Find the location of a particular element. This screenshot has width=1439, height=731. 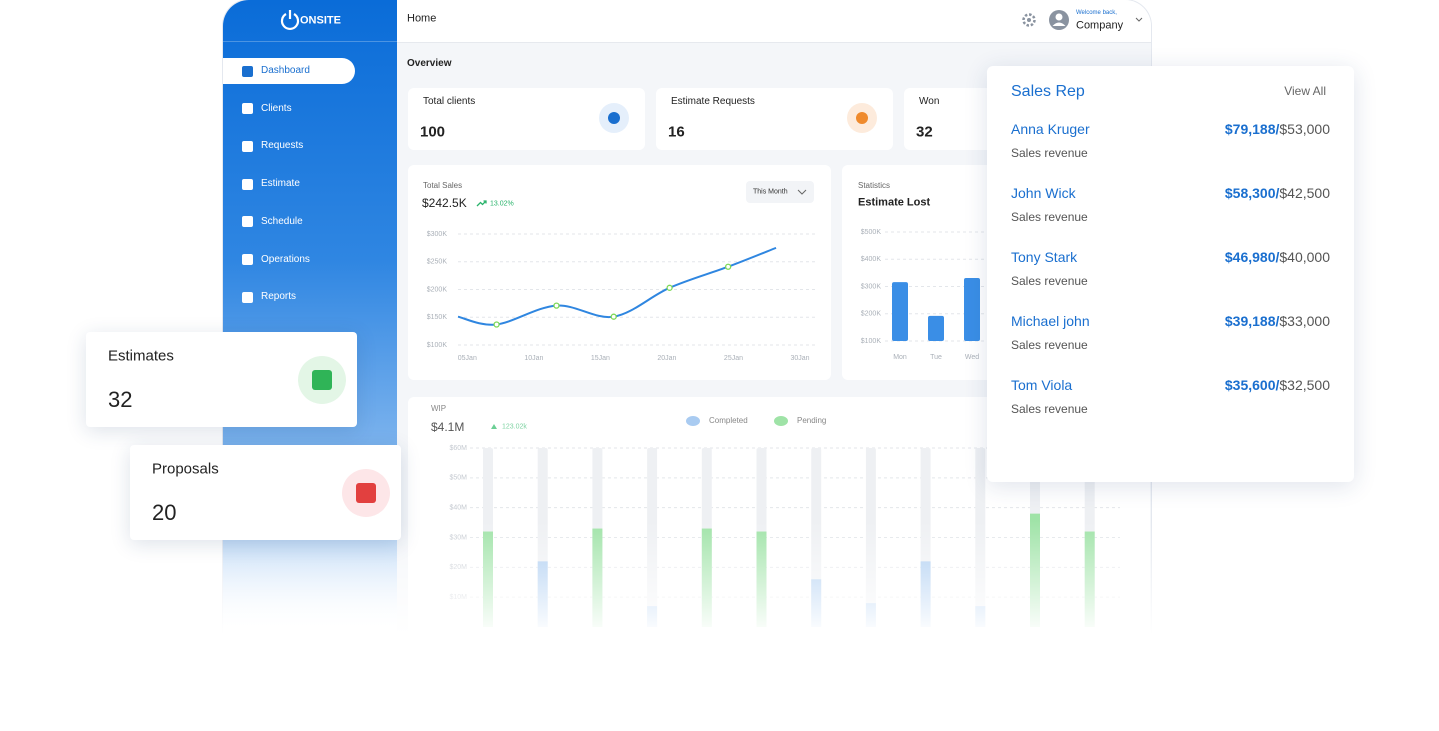

x-tick-label: 30Jan is located at coordinates (799, 358).